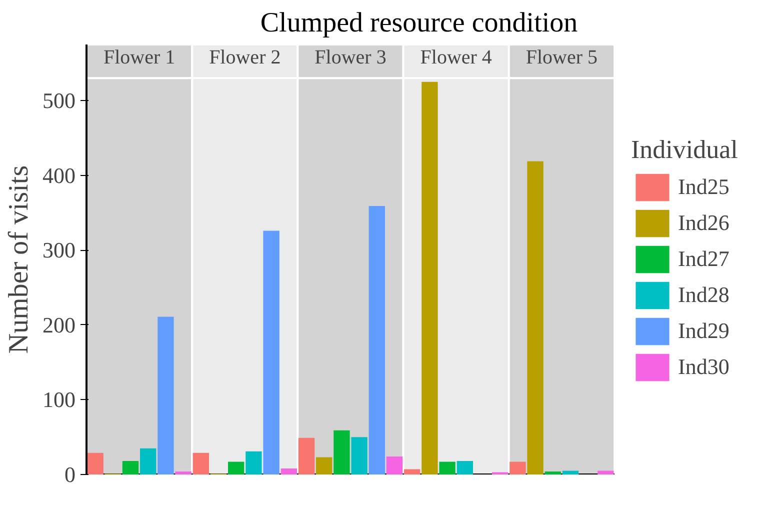 The width and height of the screenshot is (763, 530). Describe the element at coordinates (419, 23) in the screenshot. I see `chart-title: Clumped resource condition` at that location.